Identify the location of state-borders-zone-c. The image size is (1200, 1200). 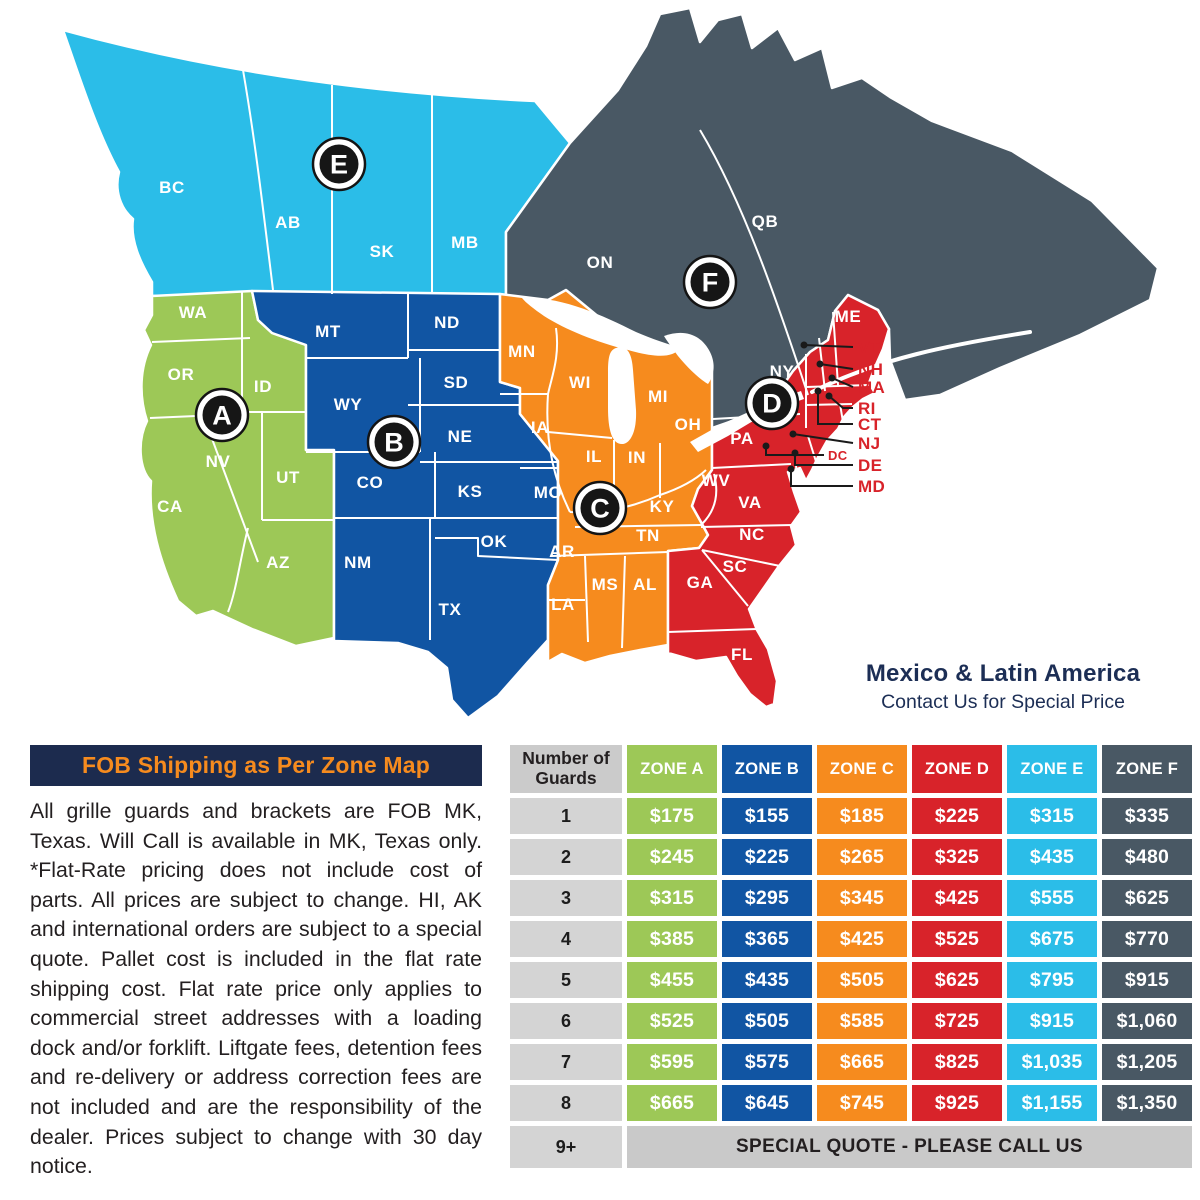
(603, 488).